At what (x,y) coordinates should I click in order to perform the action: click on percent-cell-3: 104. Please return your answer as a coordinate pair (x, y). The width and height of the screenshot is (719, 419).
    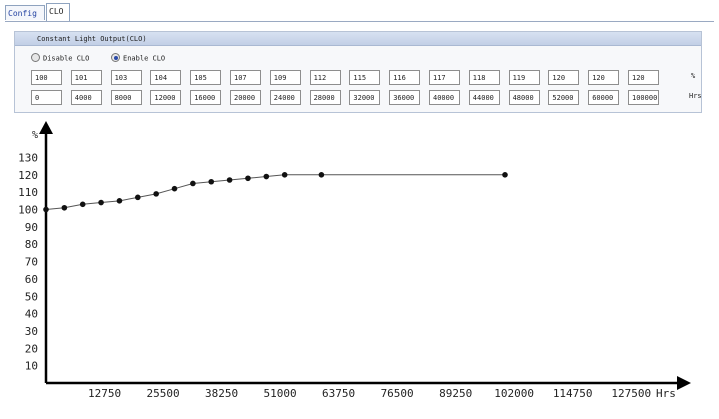
    Looking at the image, I should click on (166, 77).